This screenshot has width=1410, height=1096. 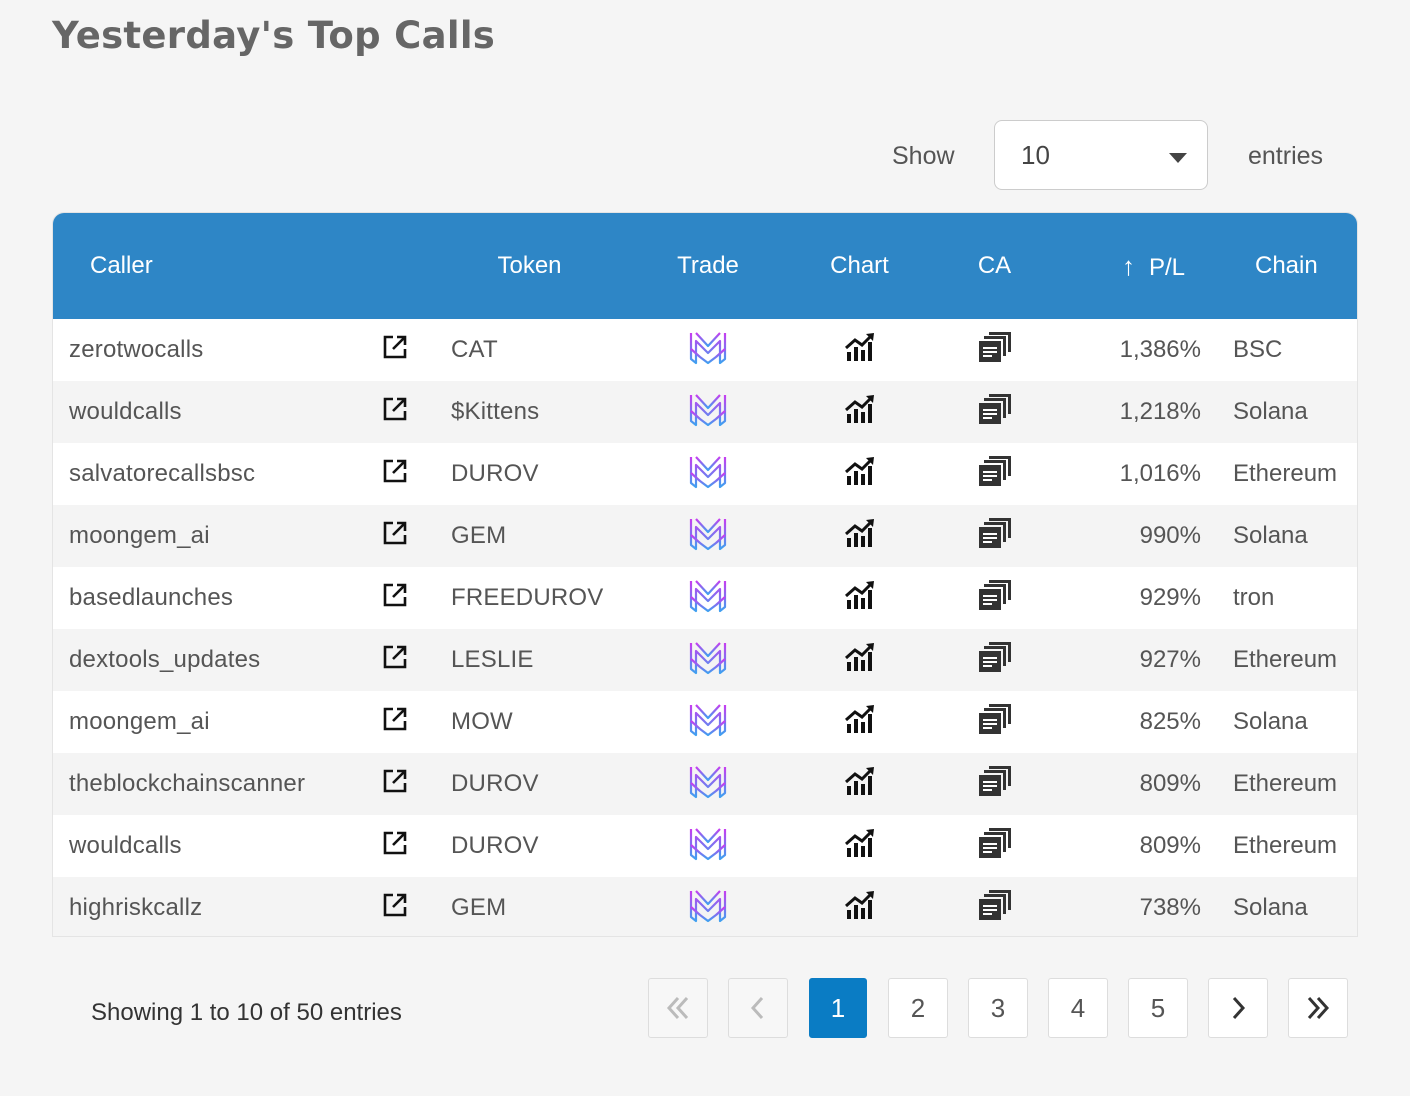 I want to click on next-page-button, so click(x=1238, y=1008).